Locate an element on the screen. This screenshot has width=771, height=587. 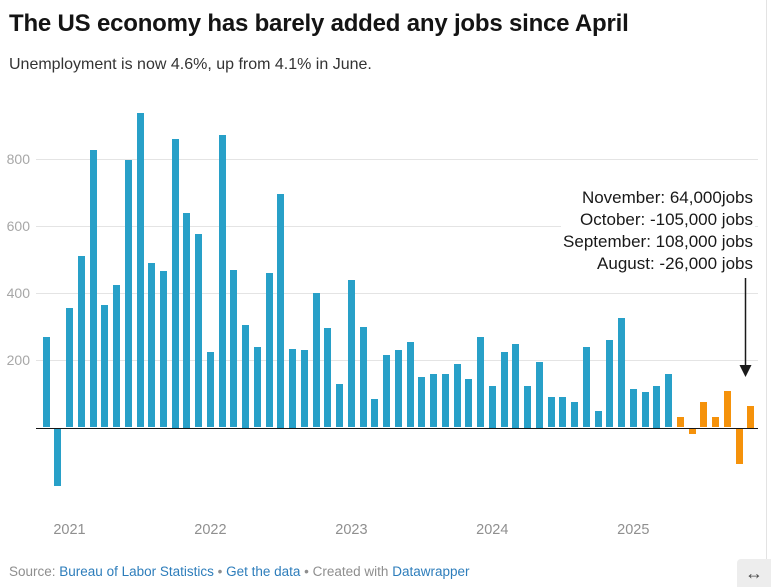
bar-jan-2023 is located at coordinates (351, 353).